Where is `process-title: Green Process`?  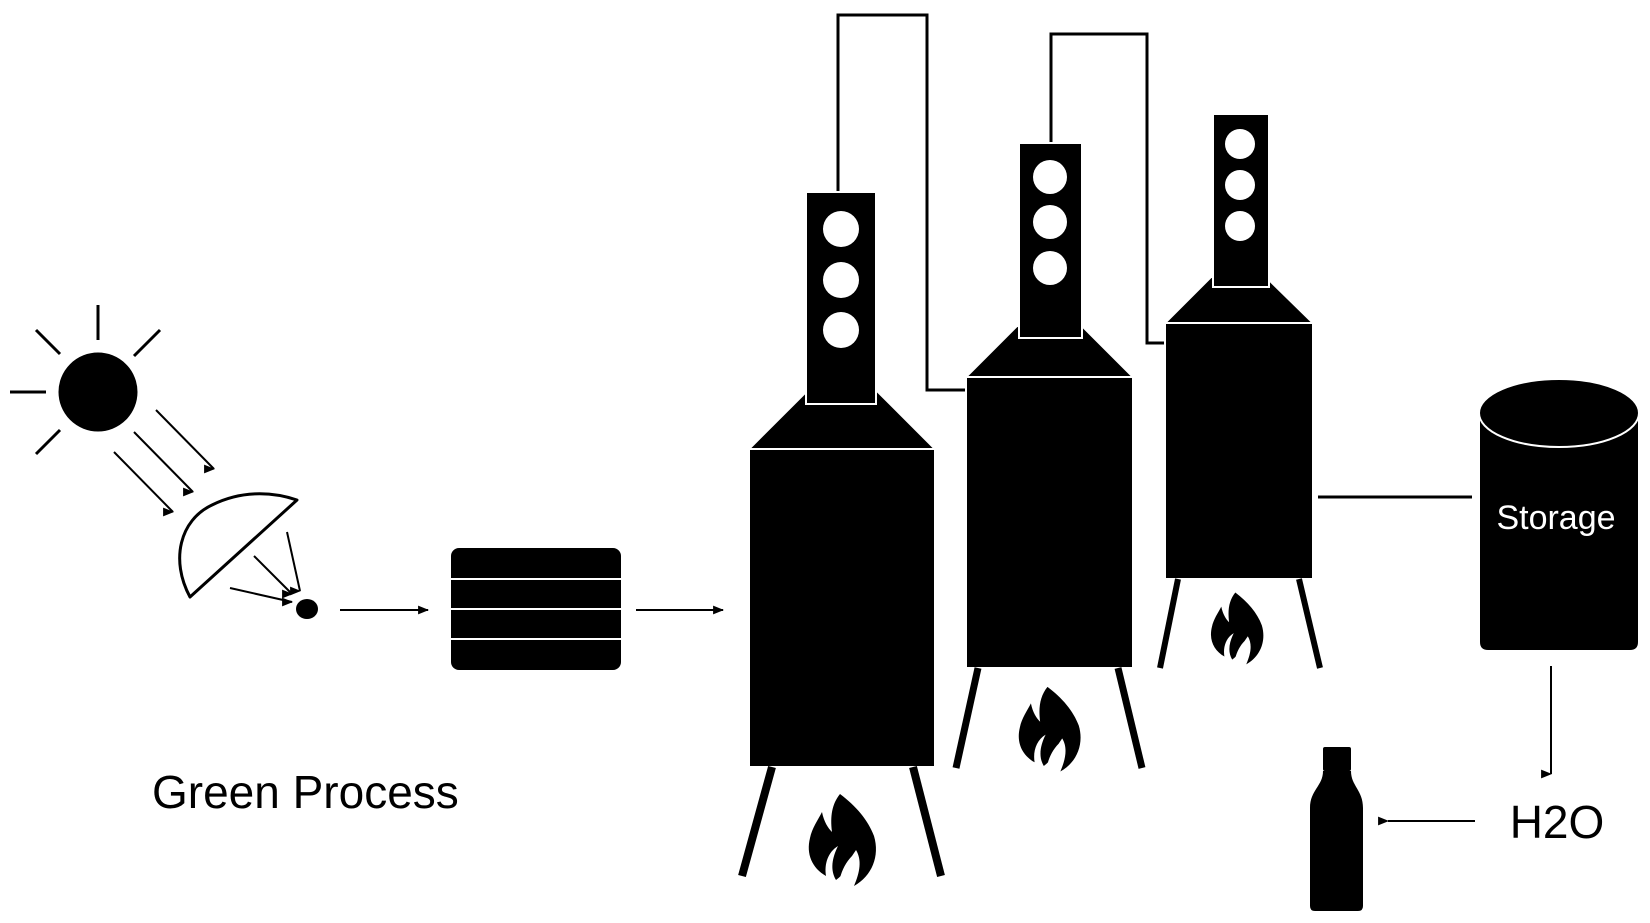 process-title: Green Process is located at coordinates (305, 792).